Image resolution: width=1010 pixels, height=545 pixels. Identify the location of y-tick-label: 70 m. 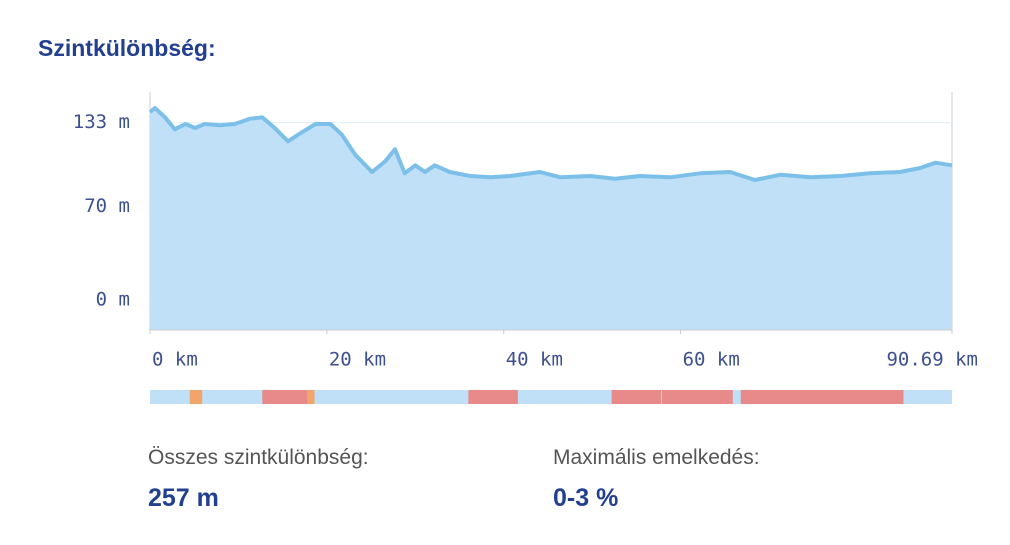
(107, 206).